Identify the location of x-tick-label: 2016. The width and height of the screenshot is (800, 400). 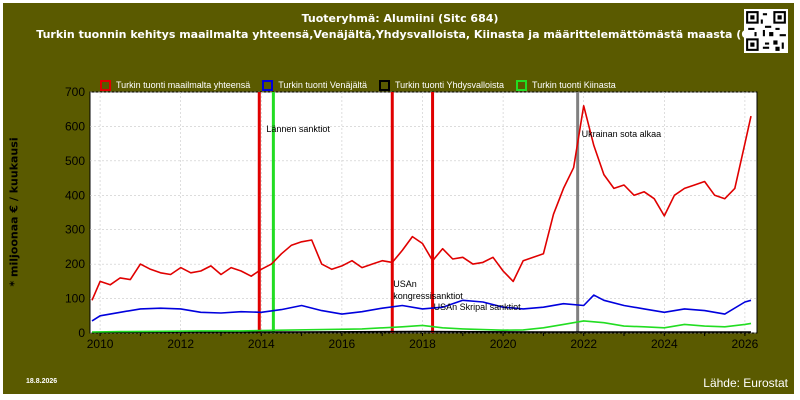
(342, 344).